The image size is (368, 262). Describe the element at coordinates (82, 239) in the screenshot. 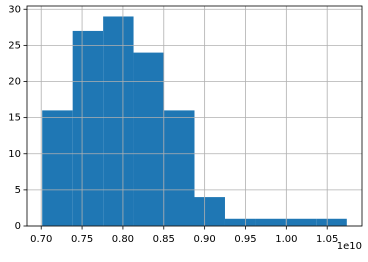

I see `x-tick-label: 0.75` at that location.